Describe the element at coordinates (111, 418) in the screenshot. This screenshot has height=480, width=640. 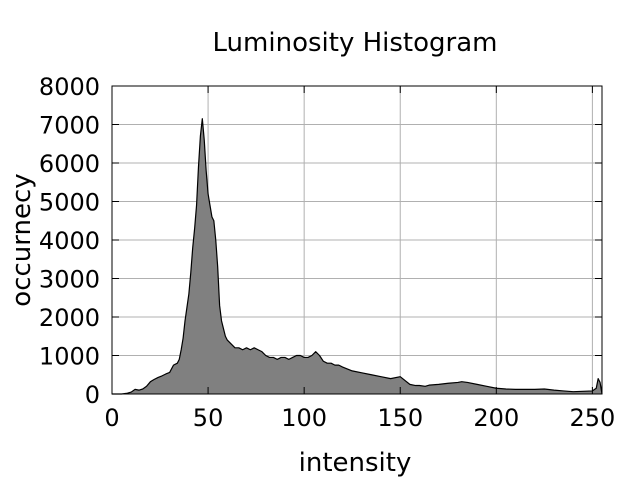
I see `x-tick-label: 0` at that location.